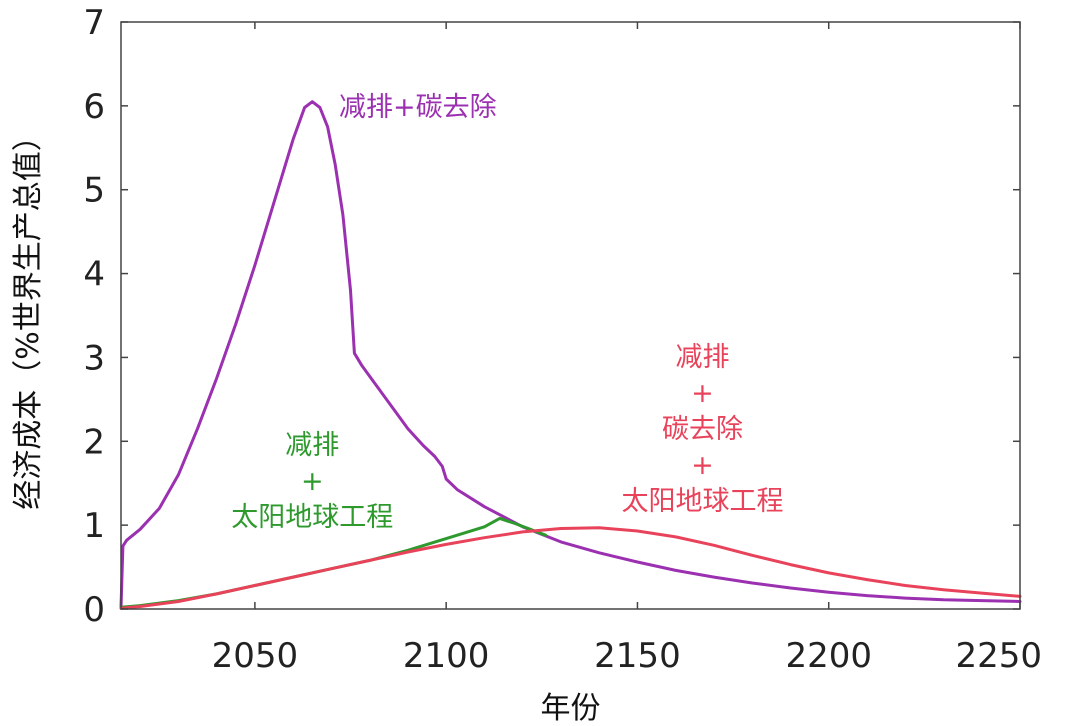 The width and height of the screenshot is (1080, 726). What do you see at coordinates (94, 191) in the screenshot?
I see `y-tick-label: 5` at bounding box center [94, 191].